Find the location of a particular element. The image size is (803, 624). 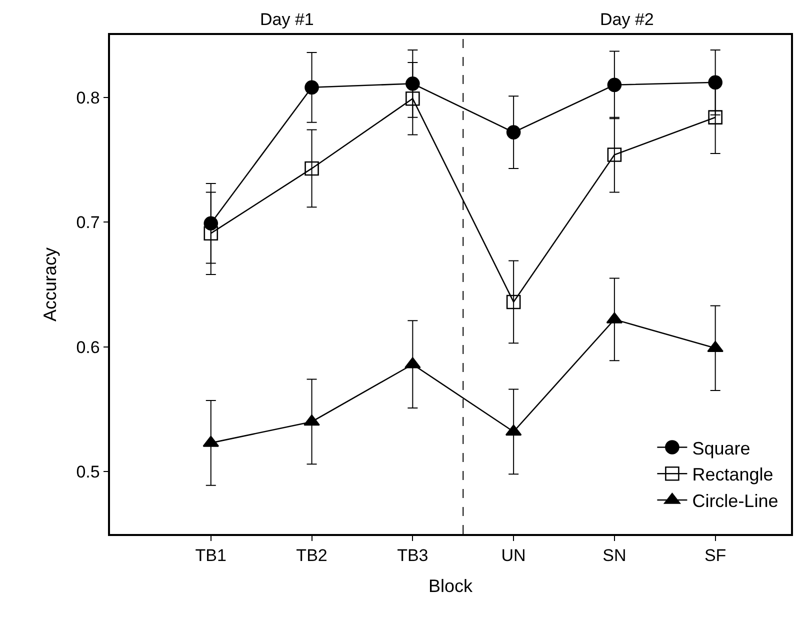

x-tick-label: TB2 is located at coordinates (312, 556).